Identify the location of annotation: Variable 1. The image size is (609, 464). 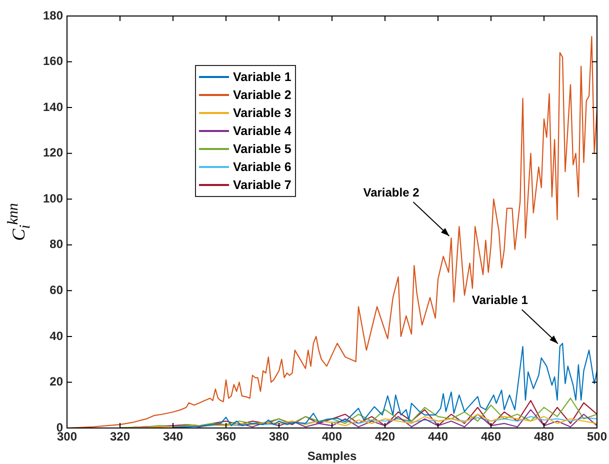
(500, 299).